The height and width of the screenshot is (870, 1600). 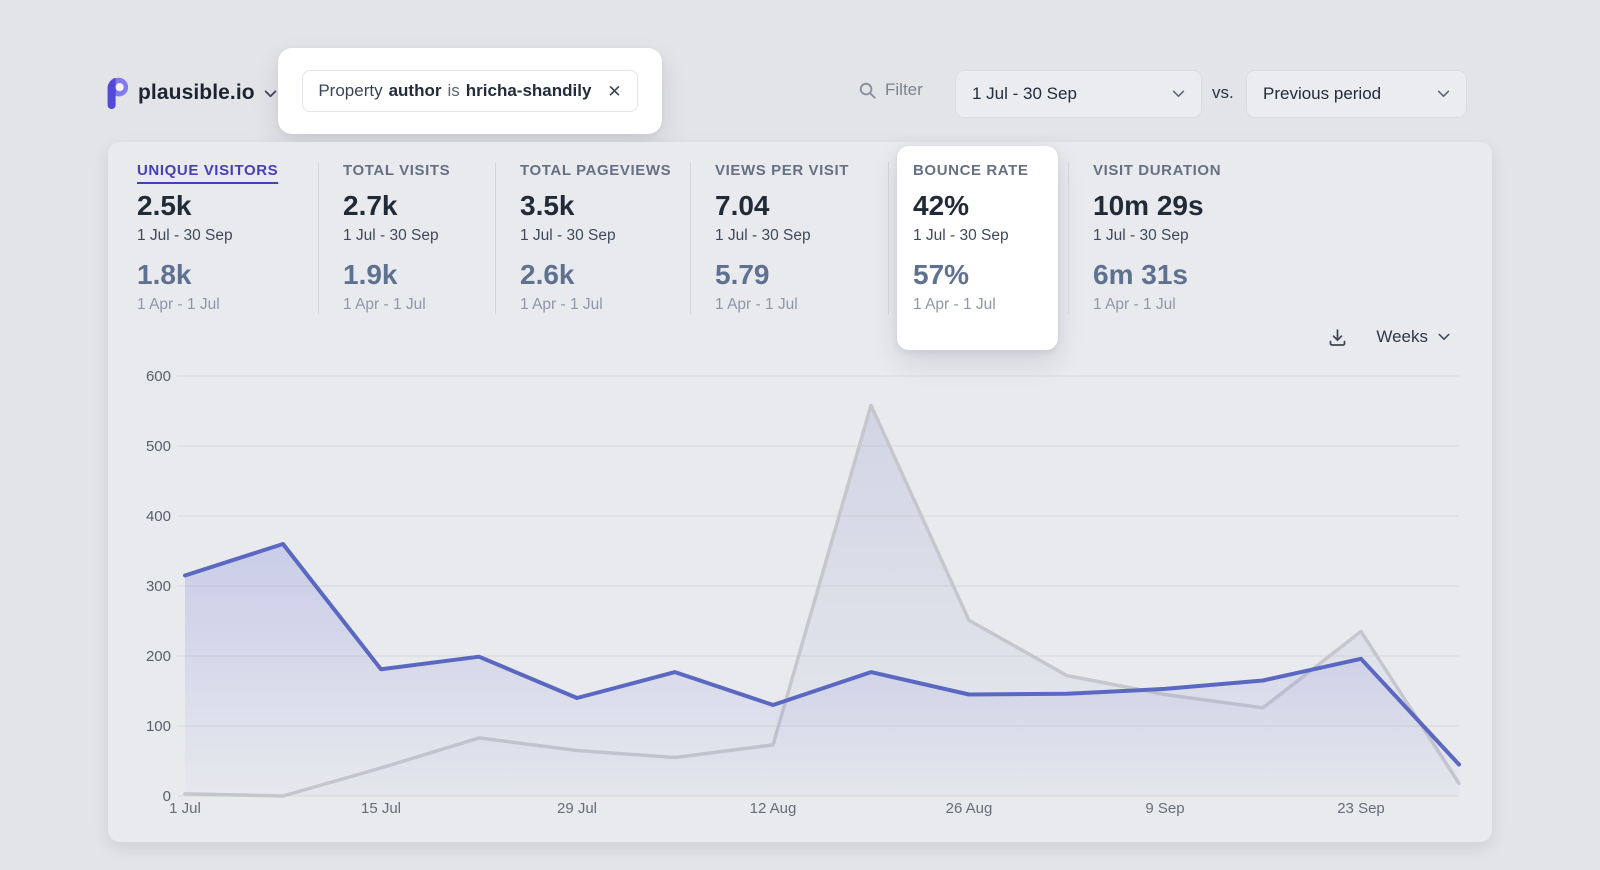 I want to click on svg-text: 9 Sep, so click(x=1164, y=808).